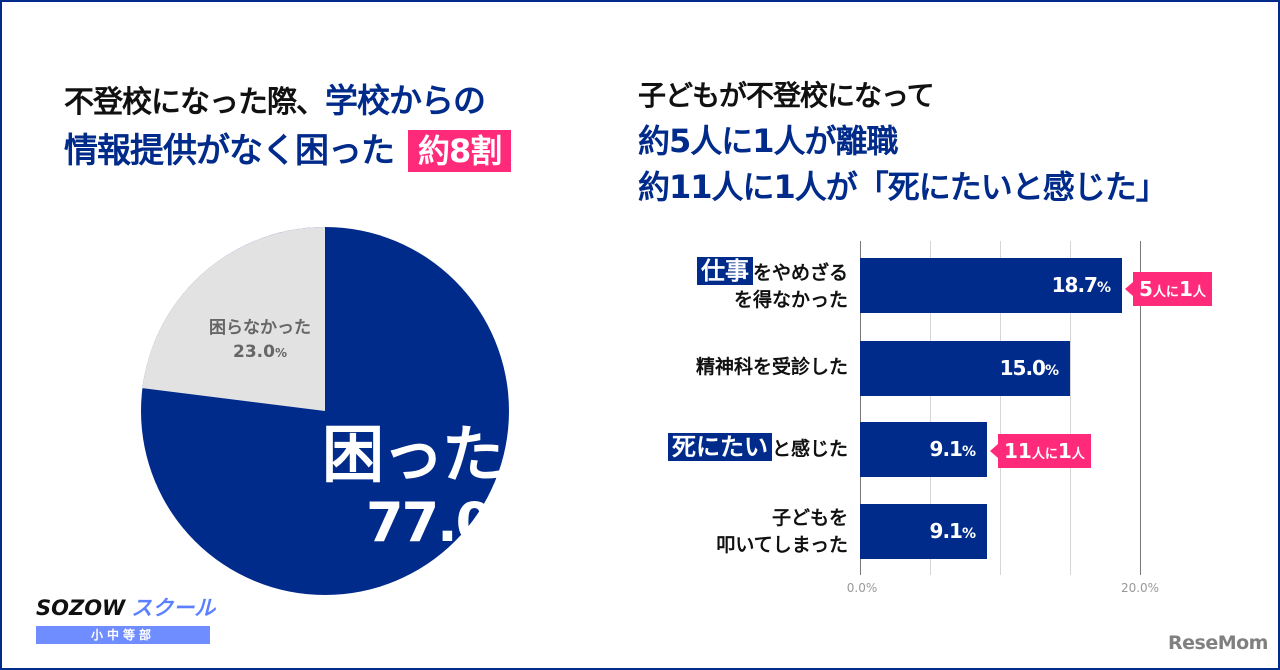 The height and width of the screenshot is (670, 1280). What do you see at coordinates (1140, 588) in the screenshot?
I see `x-tick-20: 20.0%` at bounding box center [1140, 588].